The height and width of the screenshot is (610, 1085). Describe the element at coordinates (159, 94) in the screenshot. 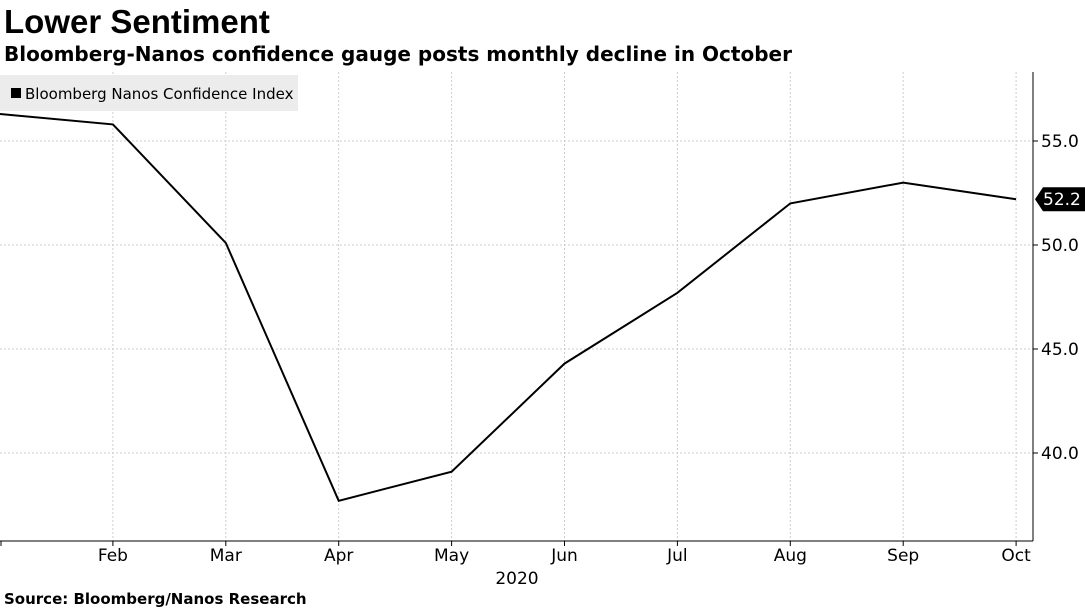

I see `legend-label: Bloomberg Nanos Confidence Index` at that location.